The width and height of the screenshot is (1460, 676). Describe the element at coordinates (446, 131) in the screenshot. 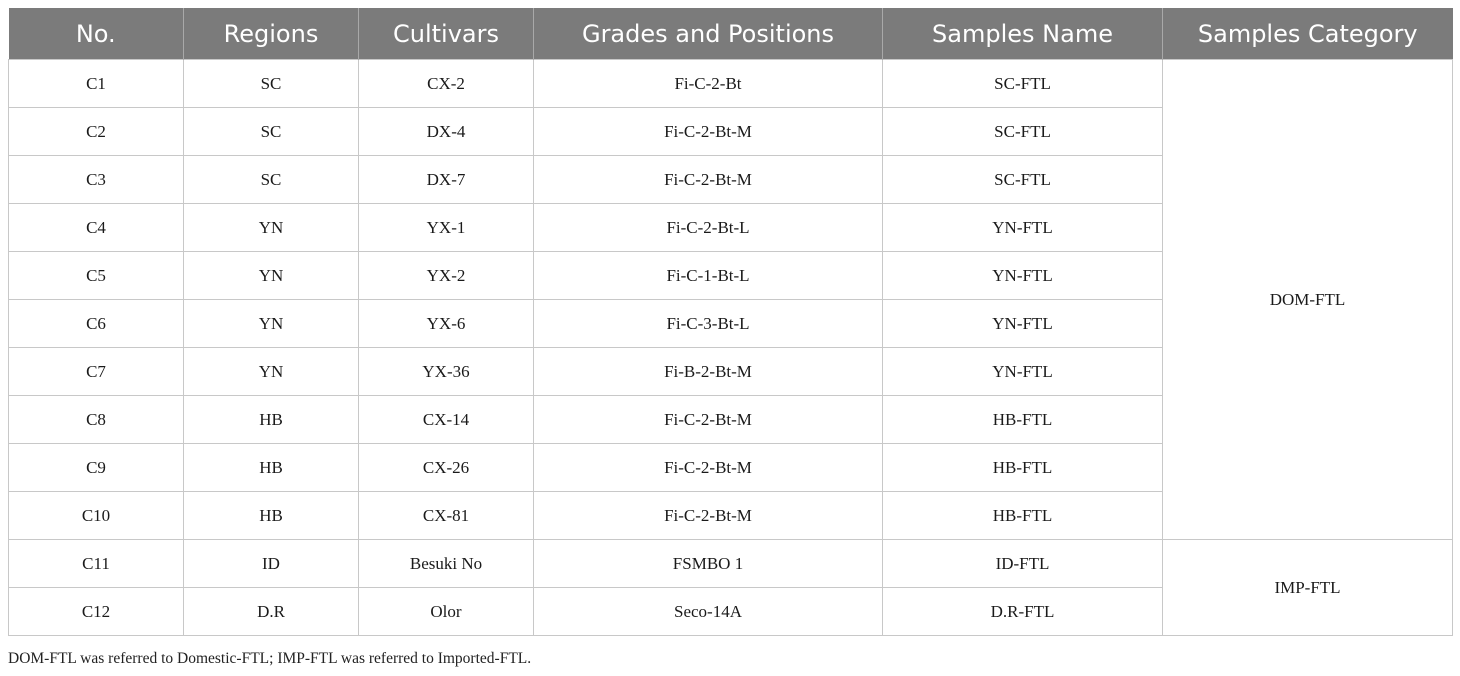

I see `cell-cultivar: DX-4` at that location.